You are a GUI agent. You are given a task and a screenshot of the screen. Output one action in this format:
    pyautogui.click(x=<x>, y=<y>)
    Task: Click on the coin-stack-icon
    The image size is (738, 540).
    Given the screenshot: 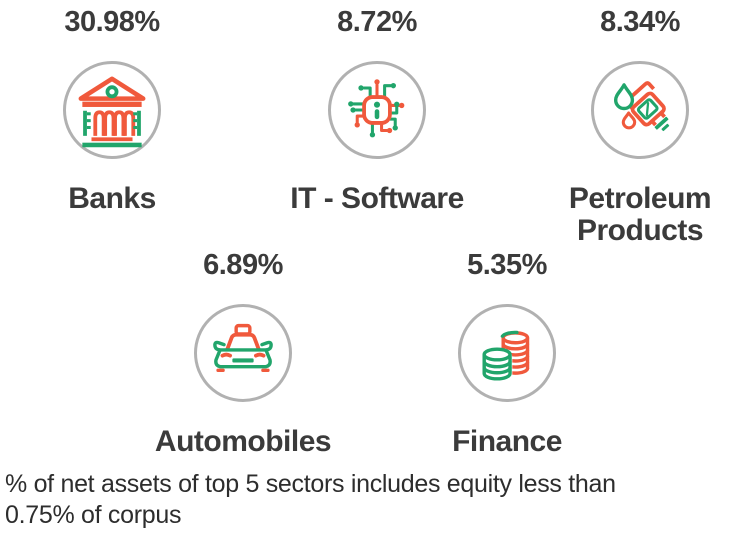 What is the action you would take?
    pyautogui.click(x=505, y=357)
    